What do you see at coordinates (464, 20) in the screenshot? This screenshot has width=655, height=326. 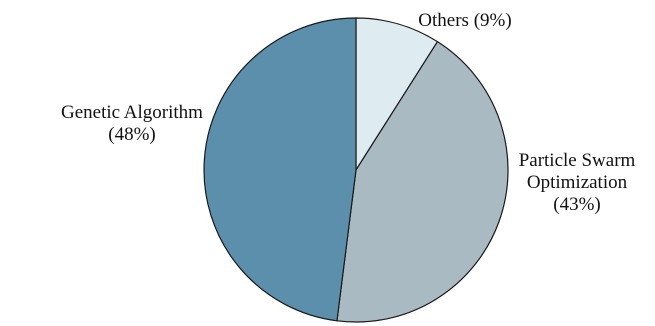 I see `pie-label-others: Others (9%)` at bounding box center [464, 20].